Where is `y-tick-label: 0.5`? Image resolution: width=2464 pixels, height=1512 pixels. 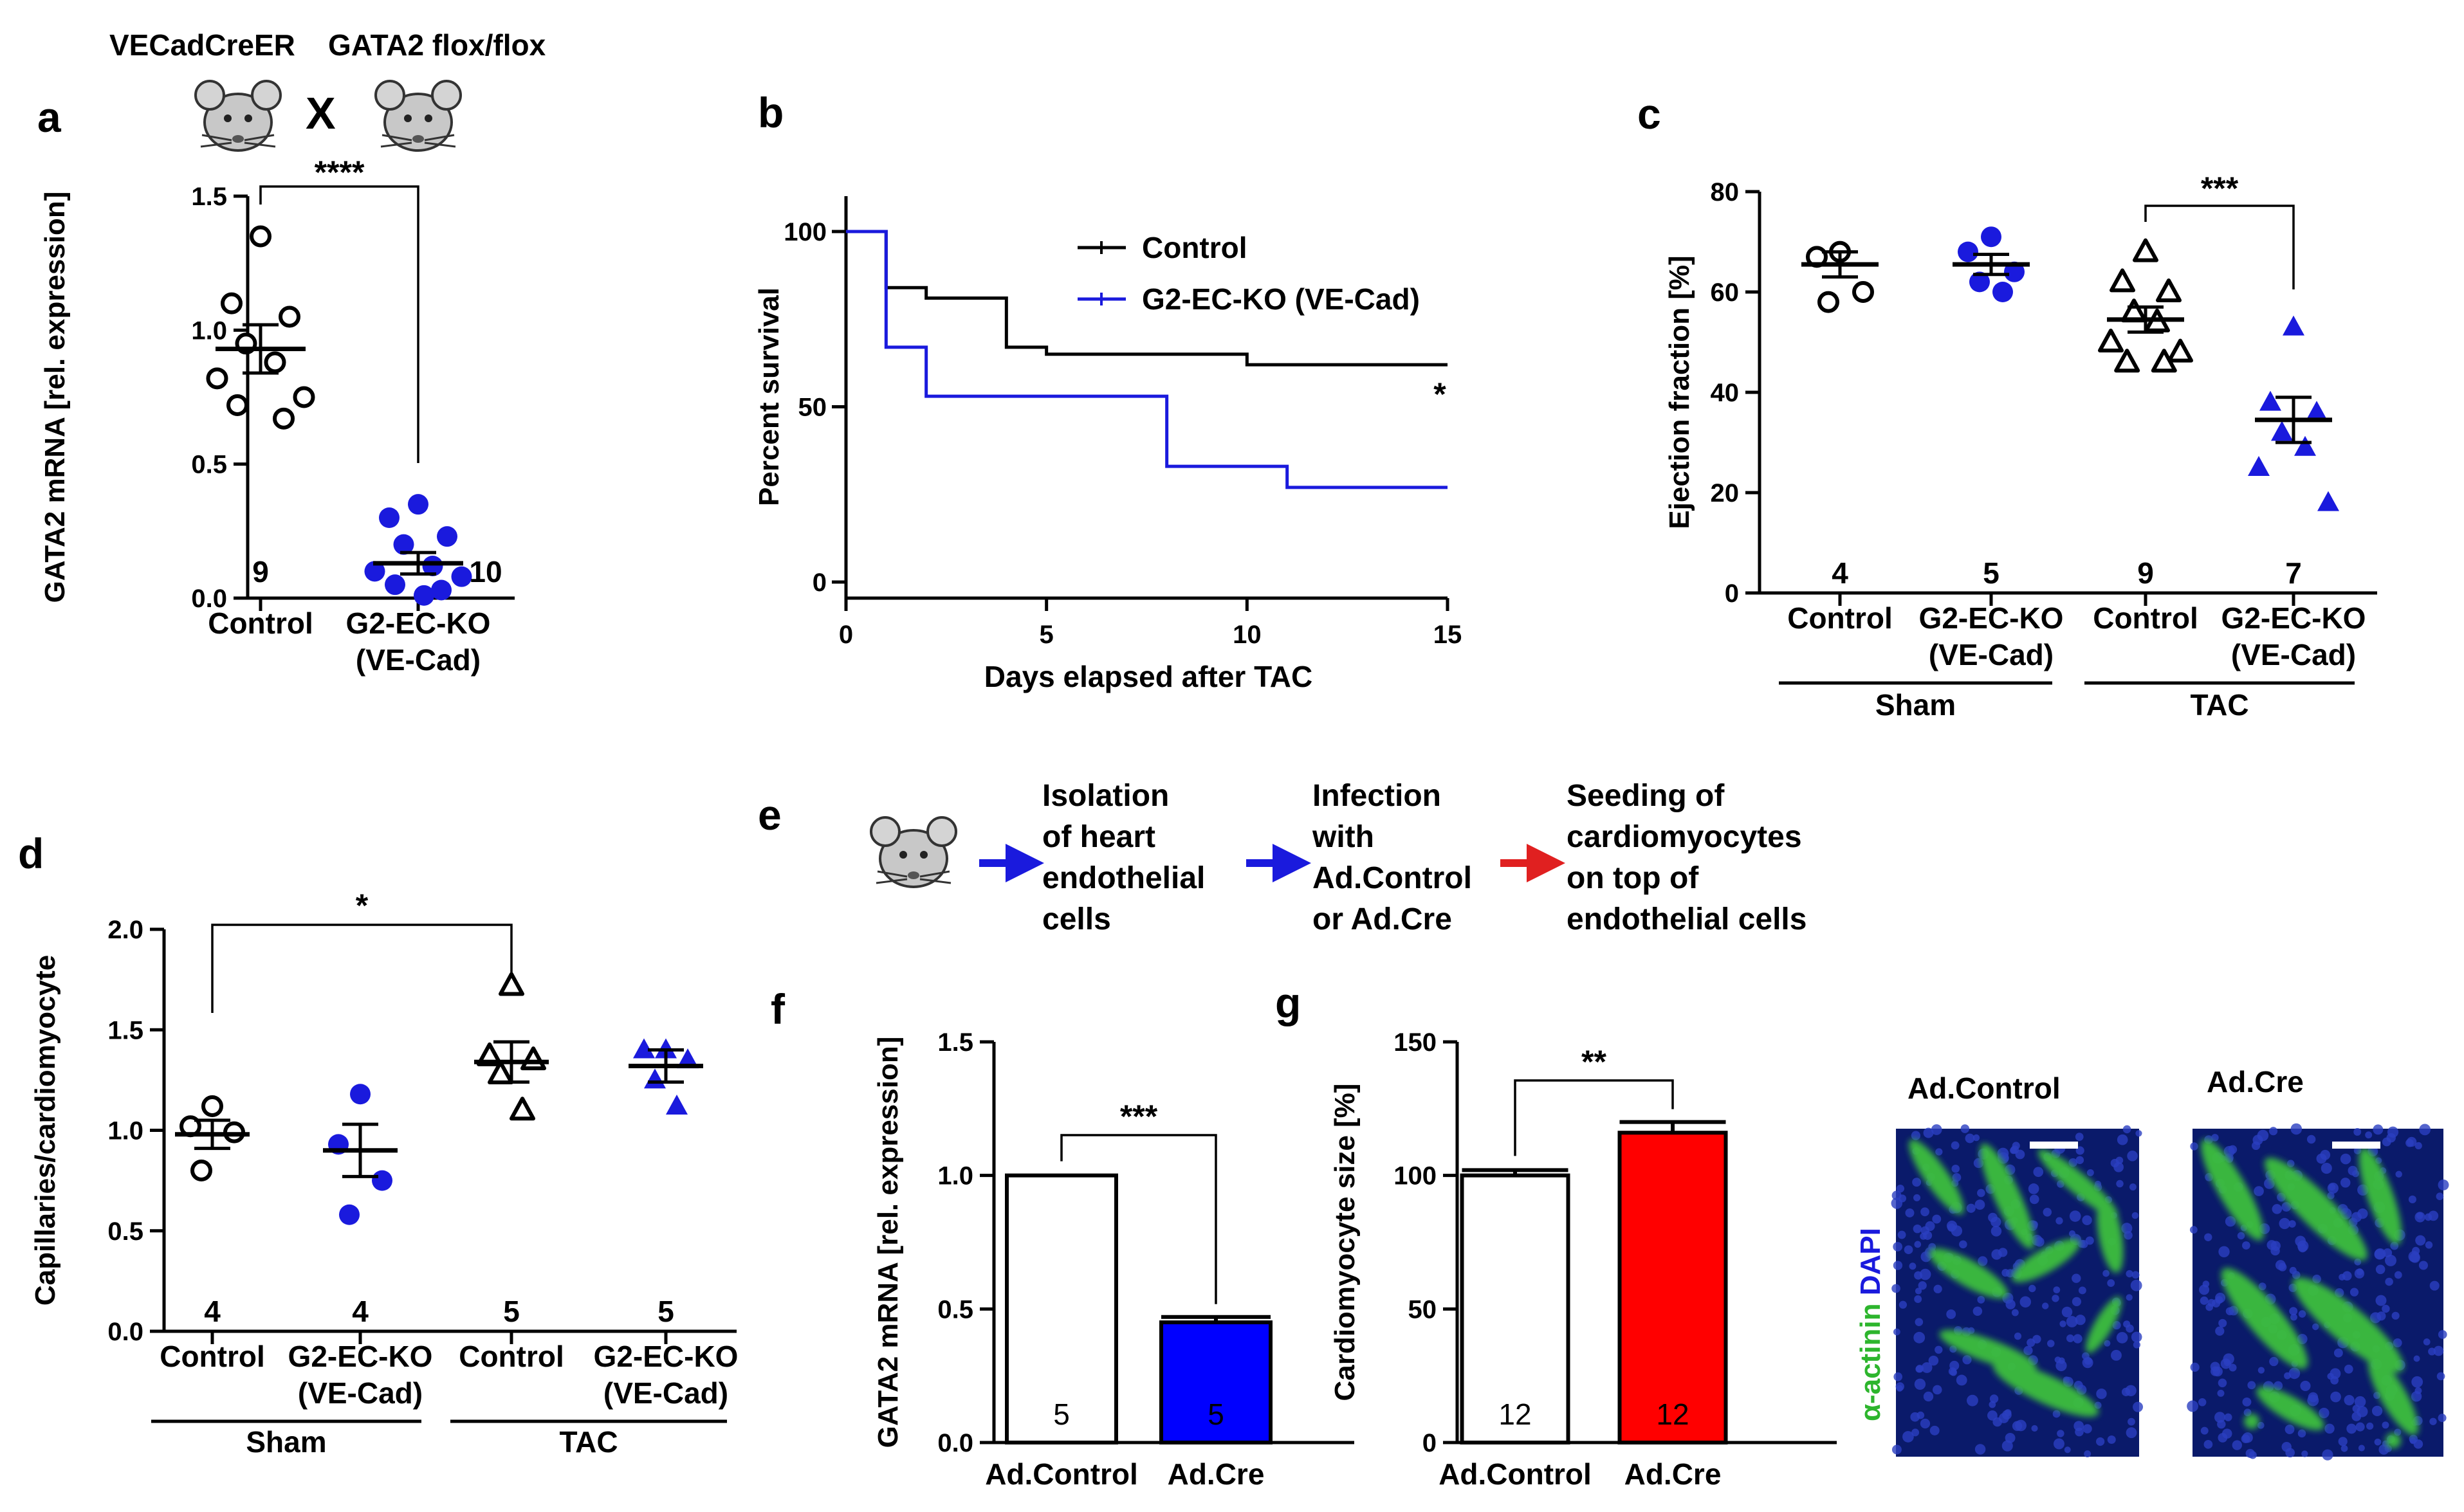 y-tick-label: 0.5 is located at coordinates (125, 1231).